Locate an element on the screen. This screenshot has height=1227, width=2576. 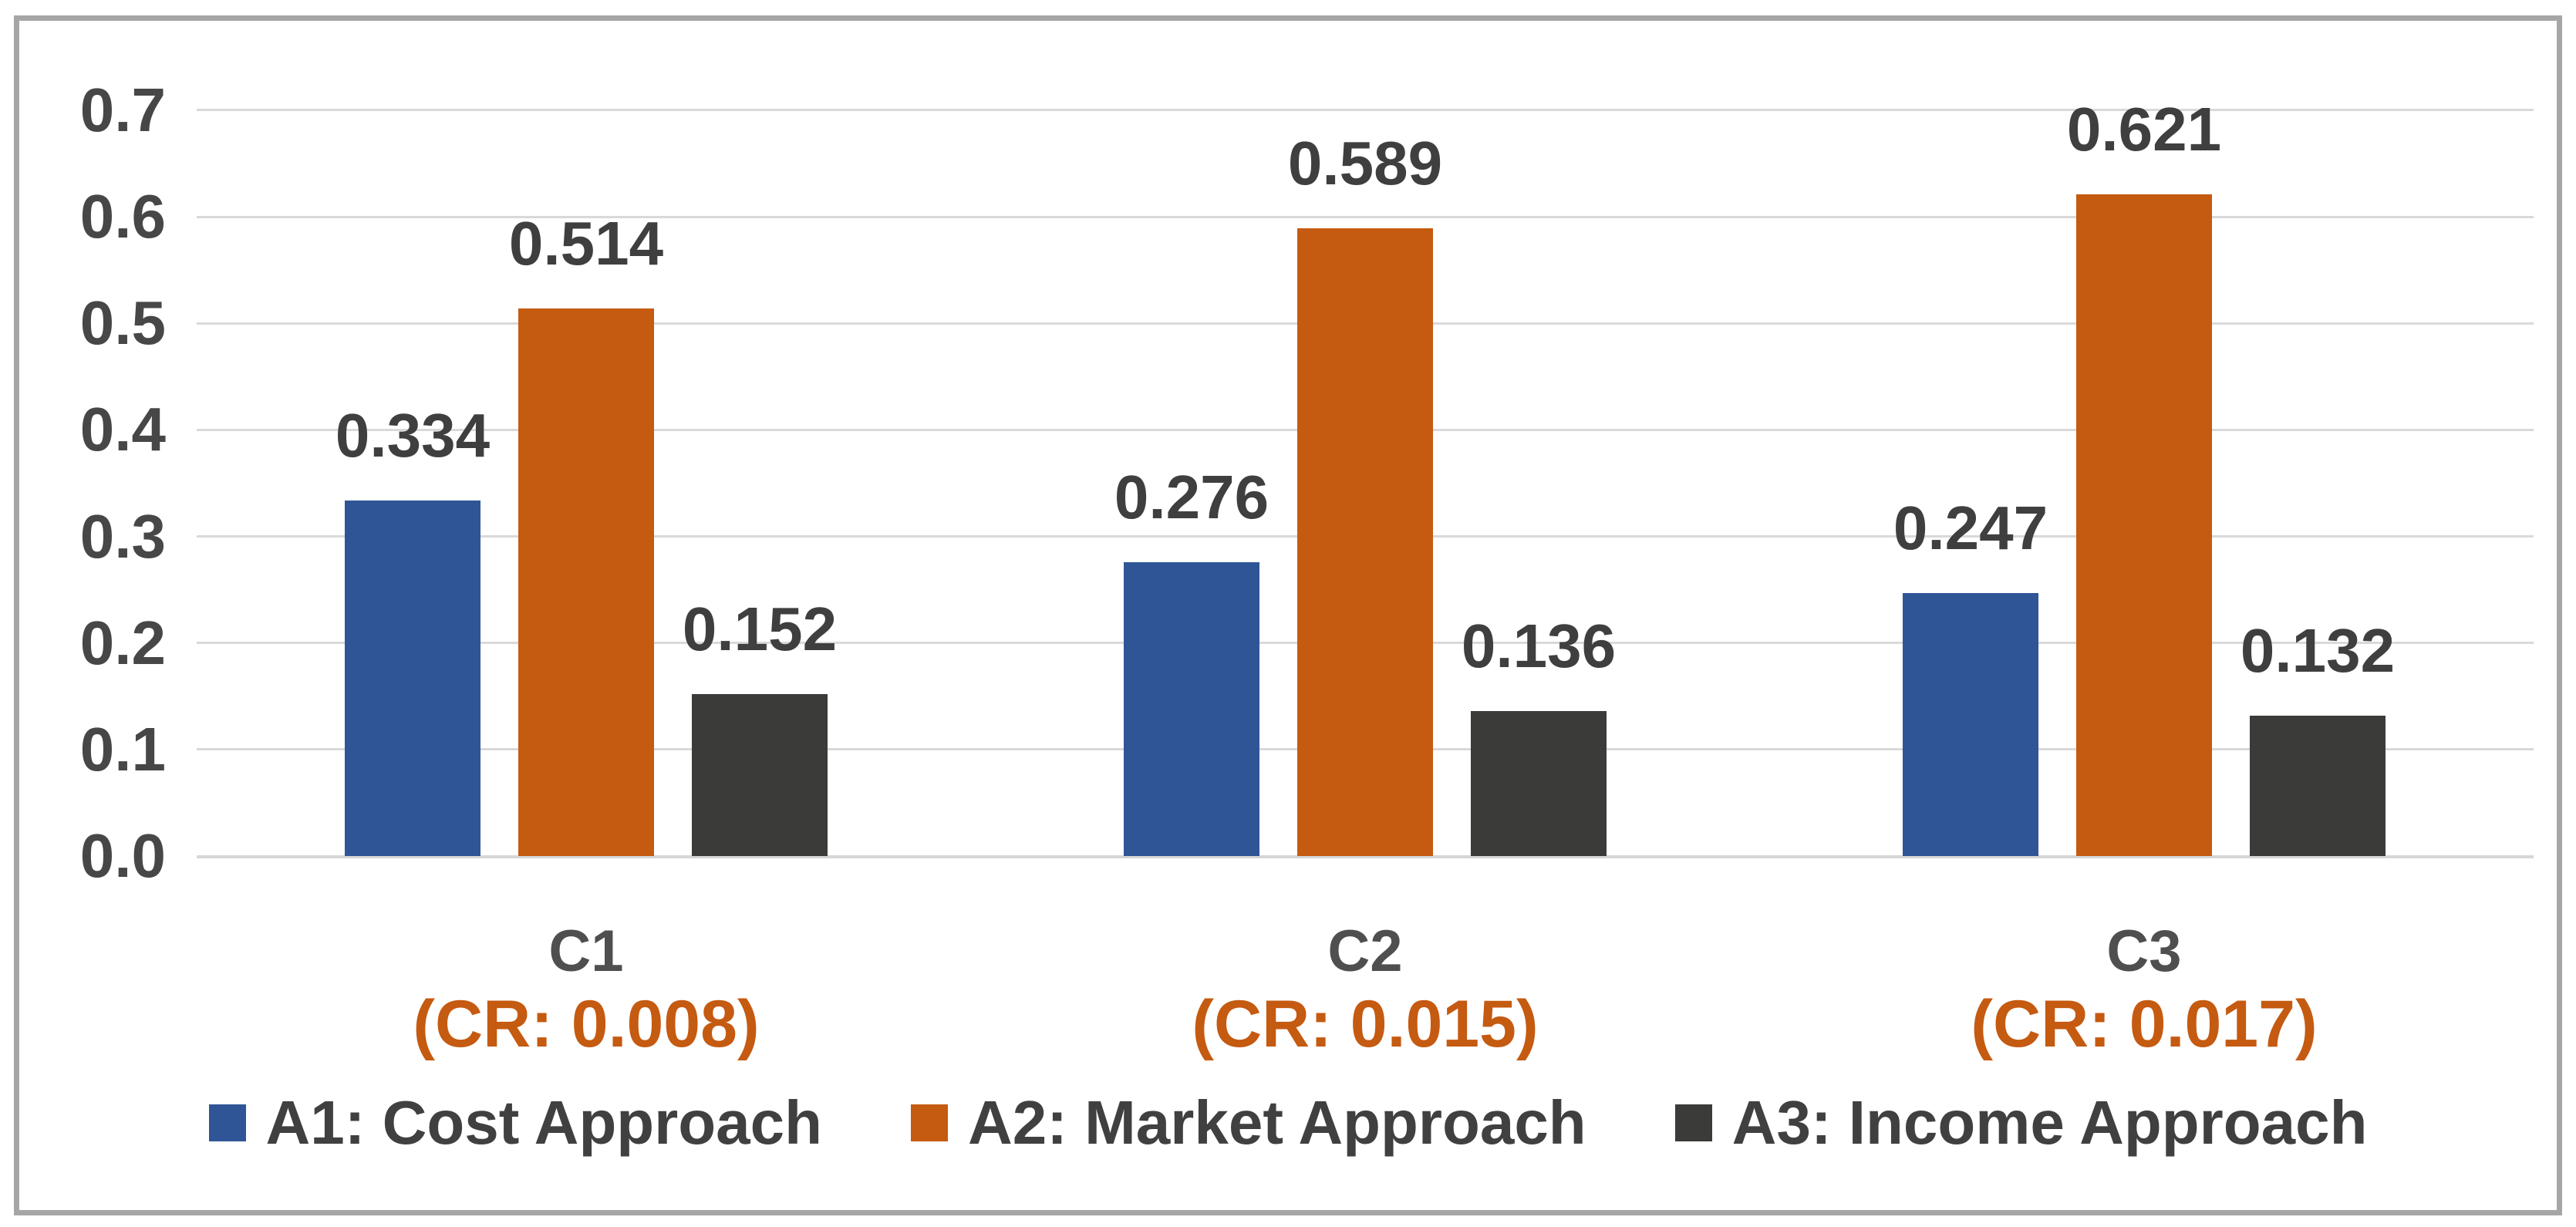
y-axis-tick-0.6: 0.6 is located at coordinates (122, 216).